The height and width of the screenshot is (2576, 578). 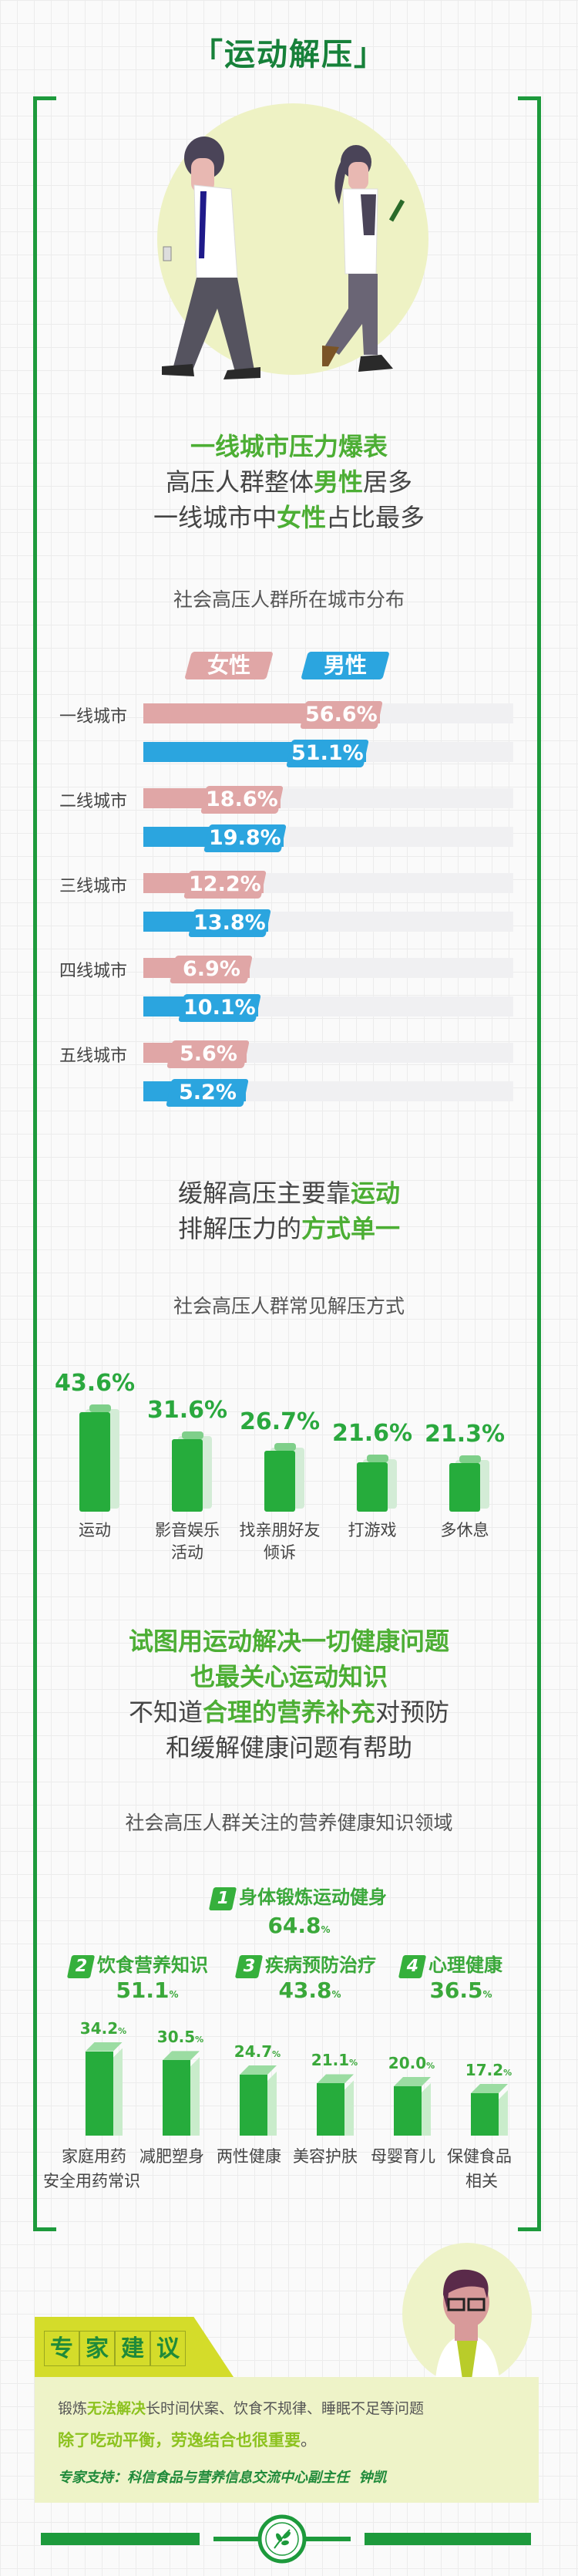 I want to click on advice-char: 家, so click(x=97, y=2348).